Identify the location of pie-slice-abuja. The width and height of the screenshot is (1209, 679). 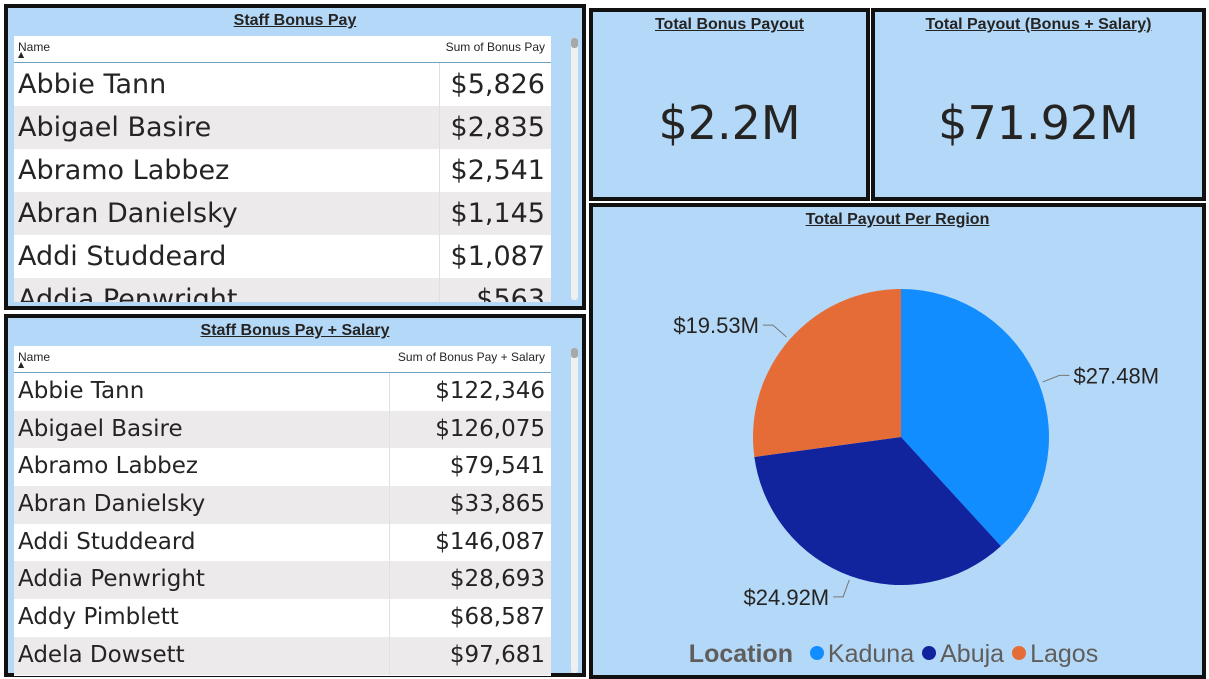
(877, 511).